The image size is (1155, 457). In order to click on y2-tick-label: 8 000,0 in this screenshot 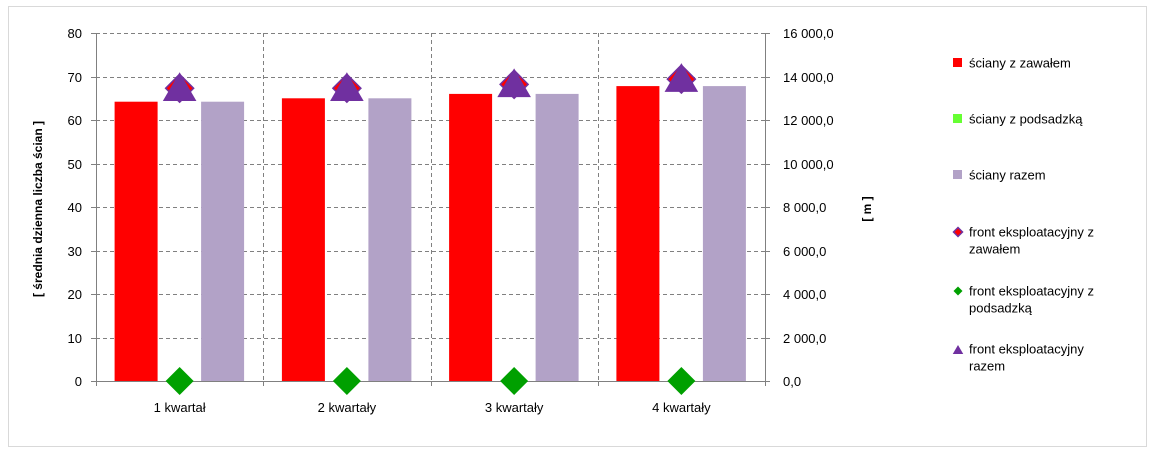, I will do `click(804, 207)`.